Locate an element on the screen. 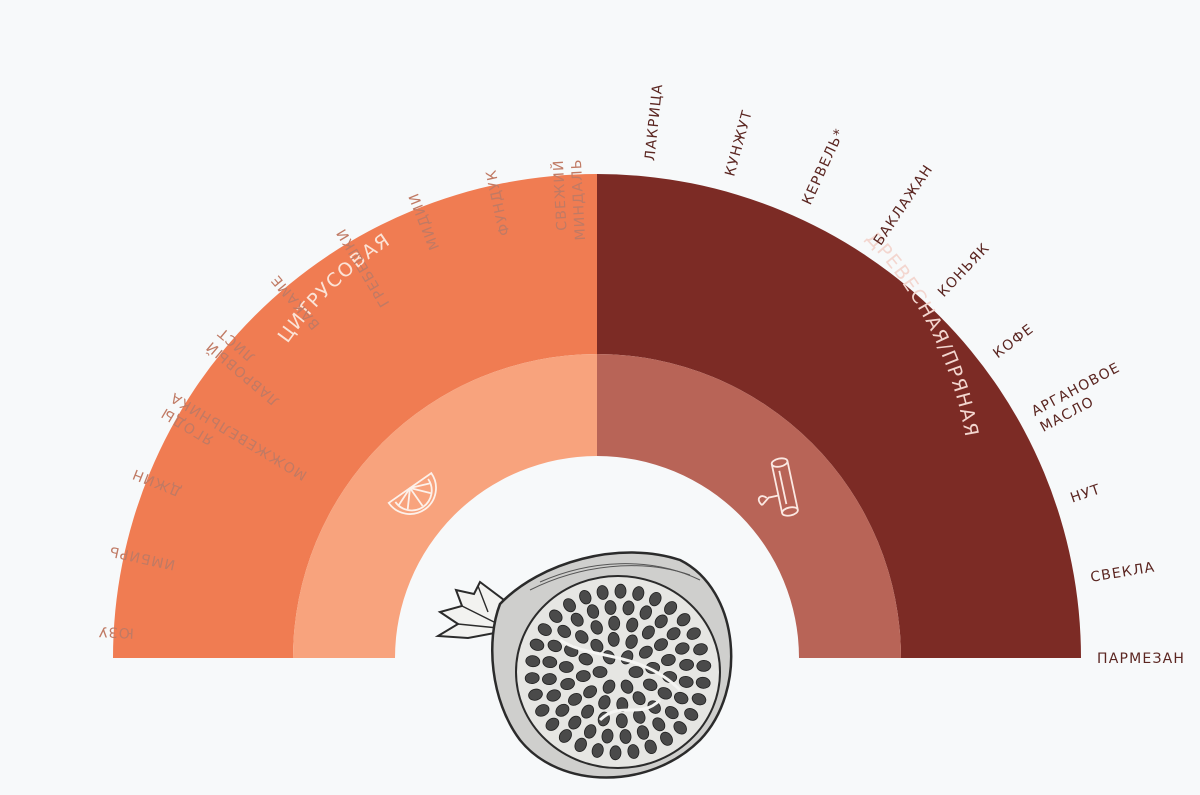 The height and width of the screenshot is (795, 1200). pomegranate-illustration is located at coordinates (583, 665).